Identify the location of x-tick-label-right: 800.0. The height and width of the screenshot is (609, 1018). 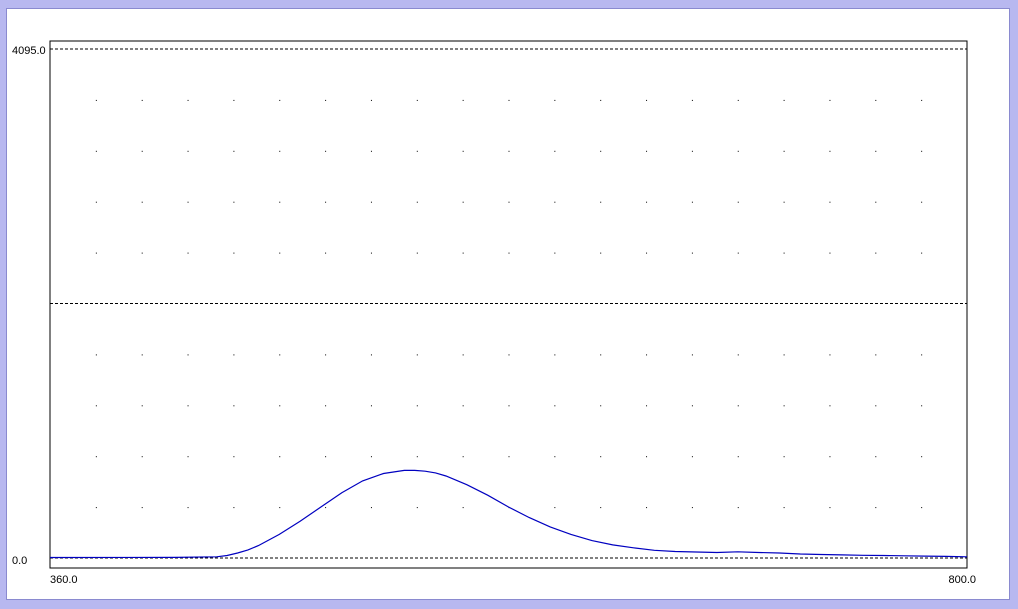
(962, 580).